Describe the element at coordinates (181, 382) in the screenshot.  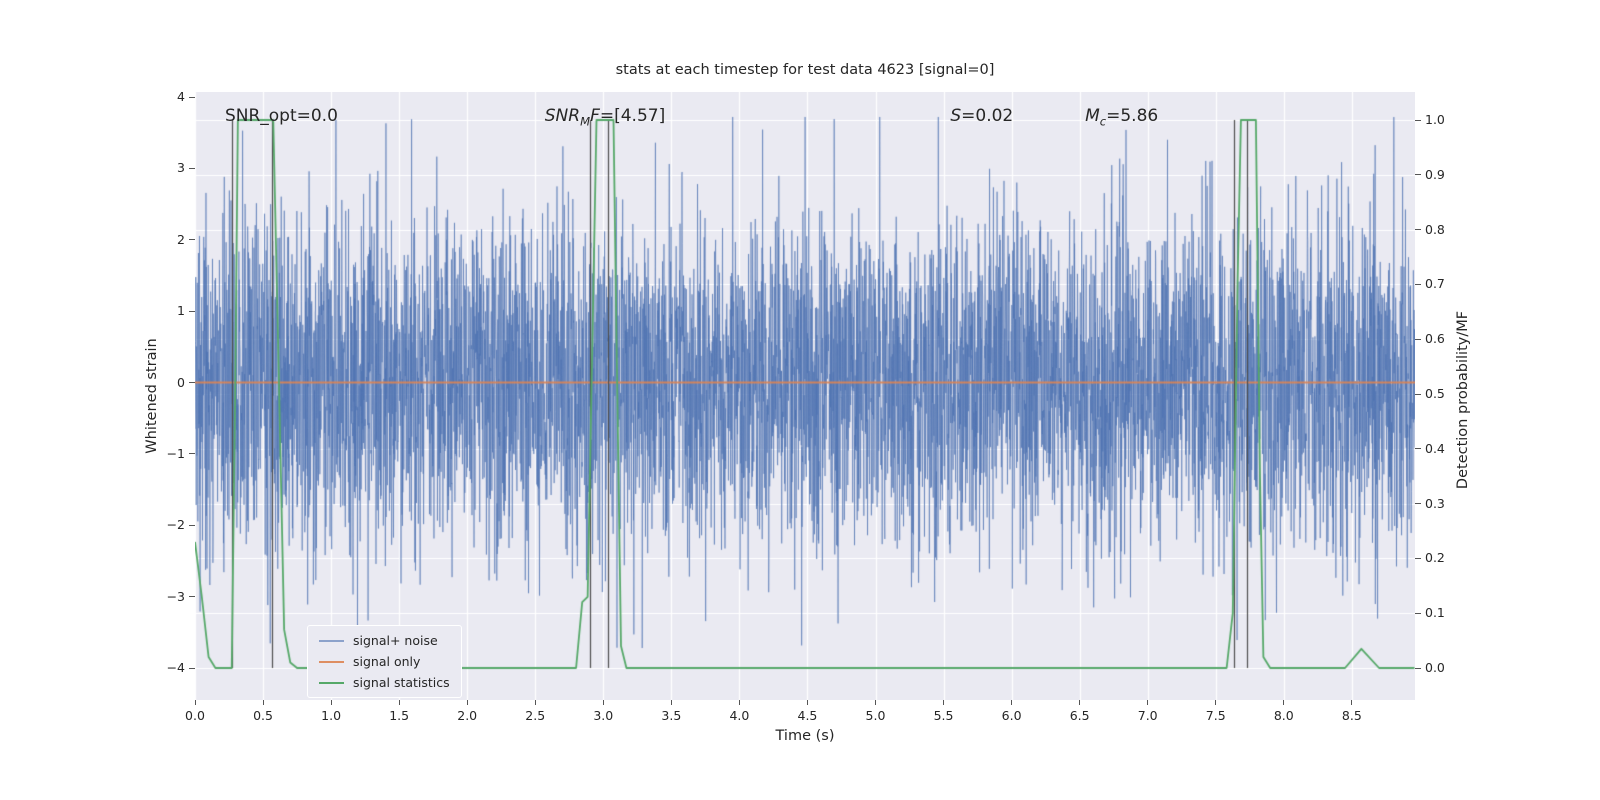
I see `y-tick-label-left: 0` at that location.